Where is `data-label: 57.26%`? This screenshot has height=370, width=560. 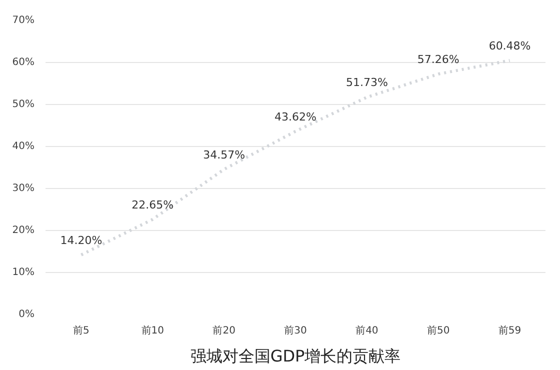 data-label: 57.26% is located at coordinates (438, 59).